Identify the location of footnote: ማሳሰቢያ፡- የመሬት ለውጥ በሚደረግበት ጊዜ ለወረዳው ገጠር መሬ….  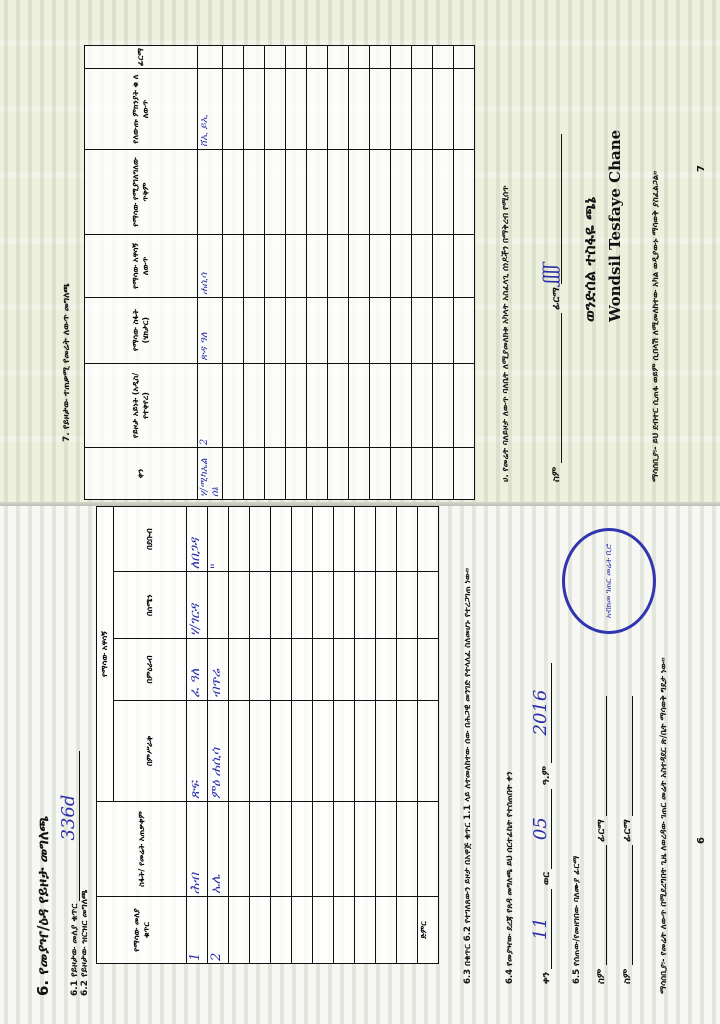
(664, 825).